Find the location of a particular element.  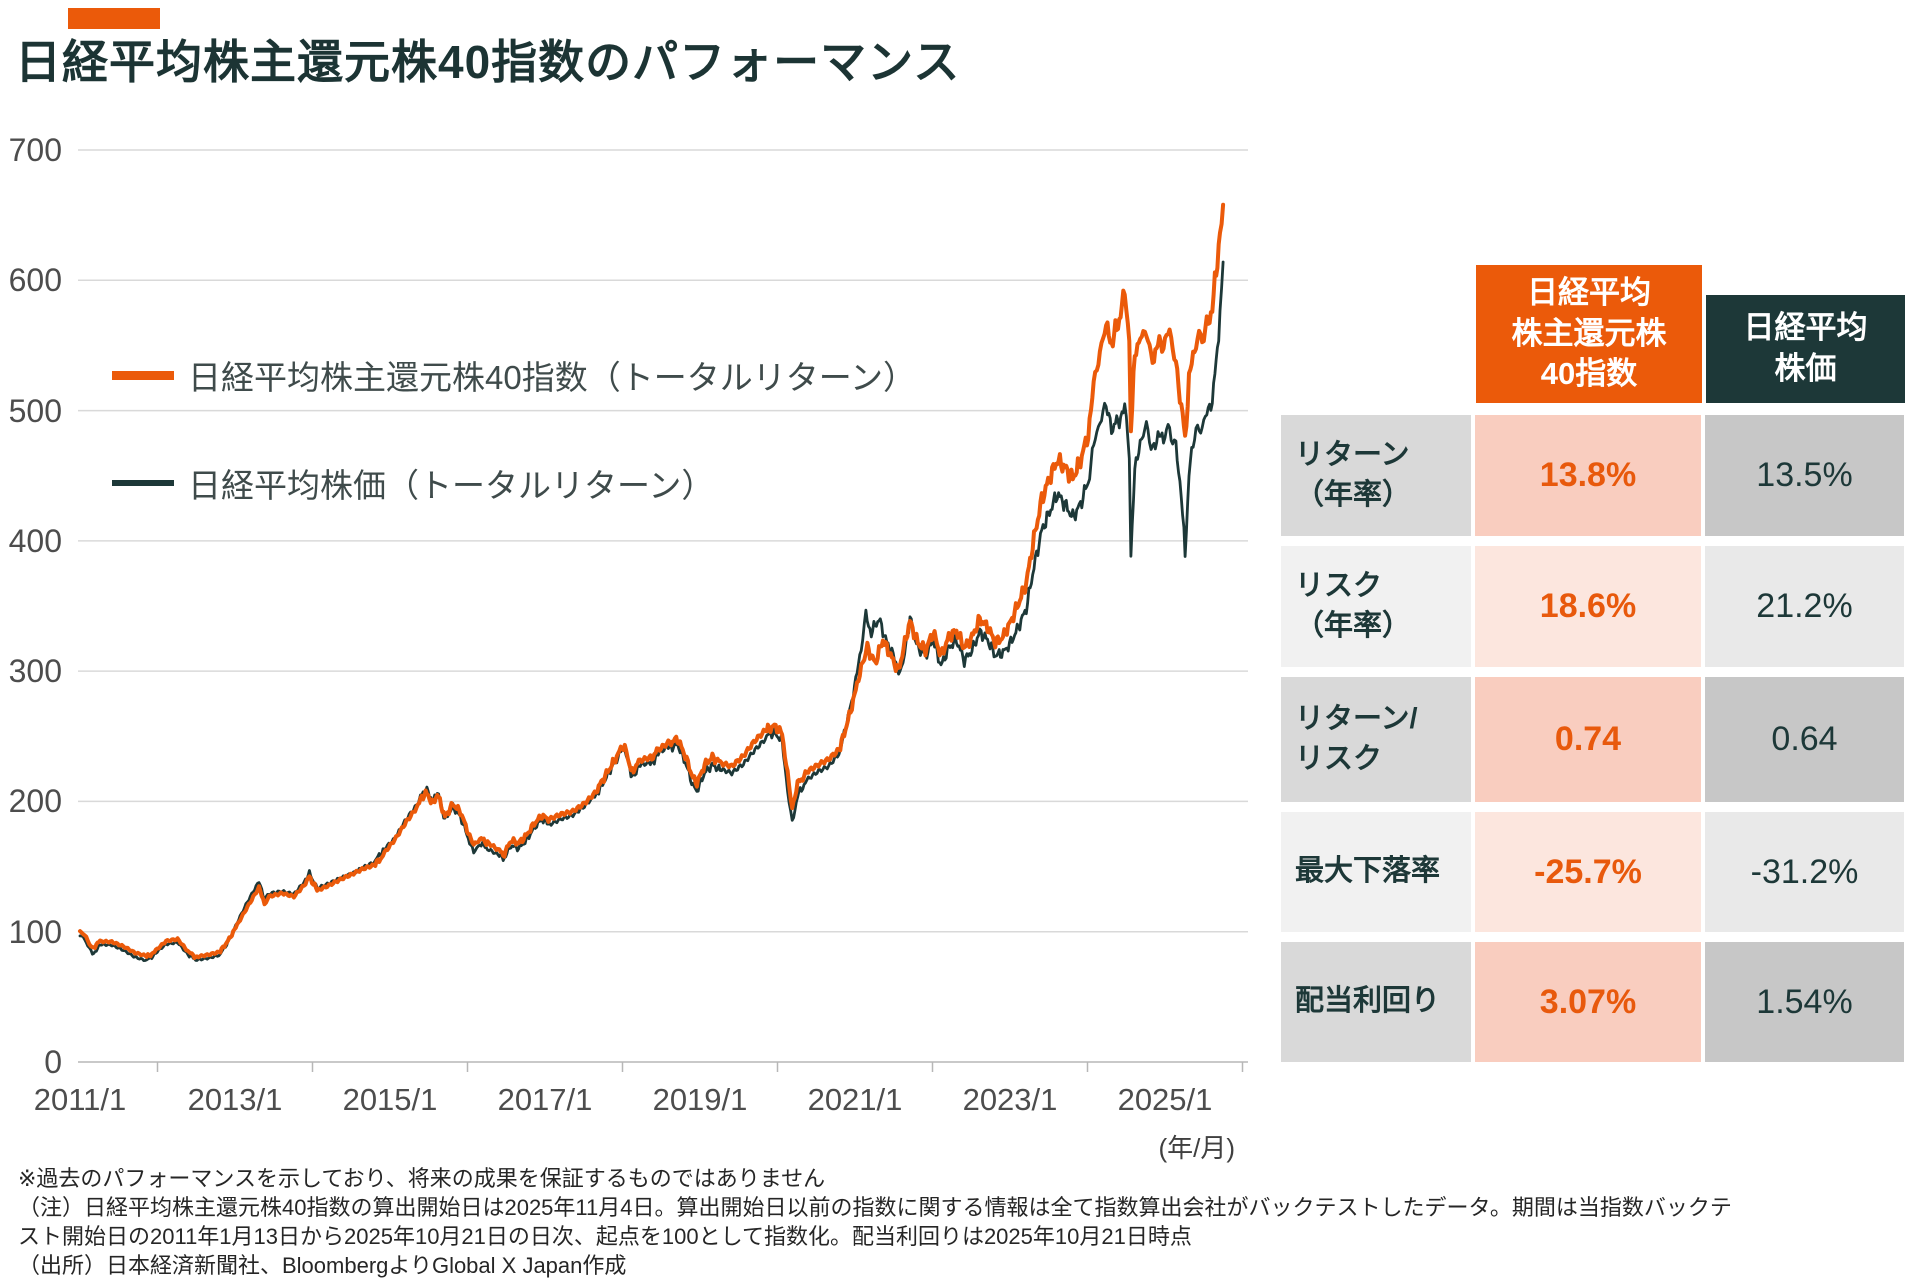

value-dividend-yield-nikkei: 1.54% is located at coordinates (1804, 1002).